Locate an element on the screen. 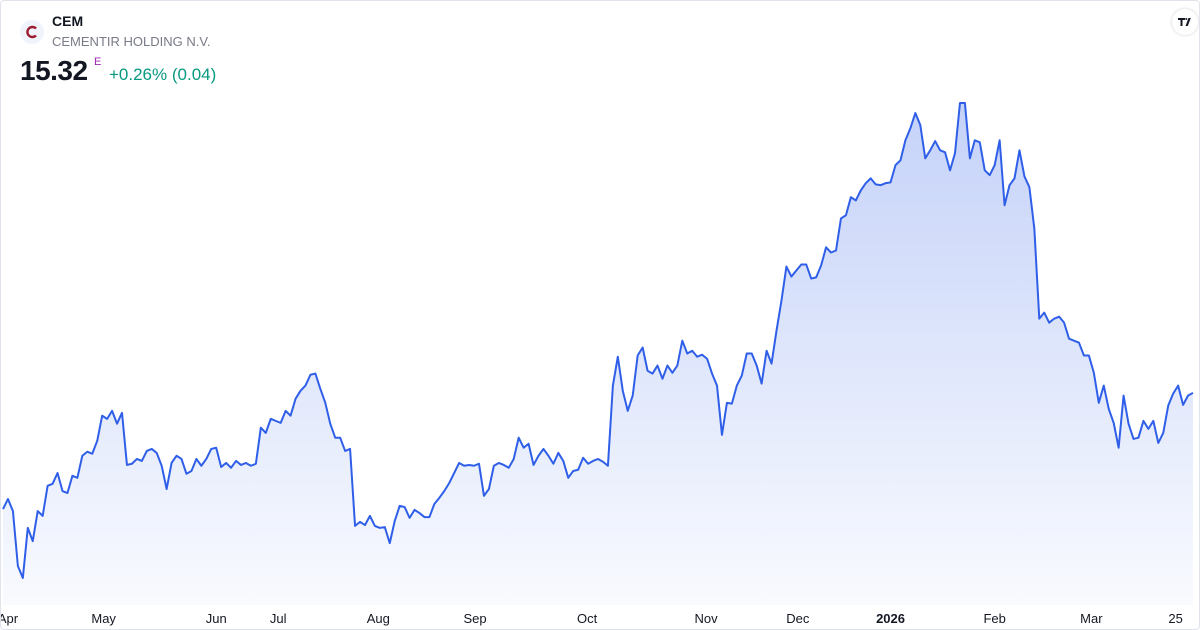 This screenshot has width=1200, height=630. logo-mark is located at coordinates (31, 32).